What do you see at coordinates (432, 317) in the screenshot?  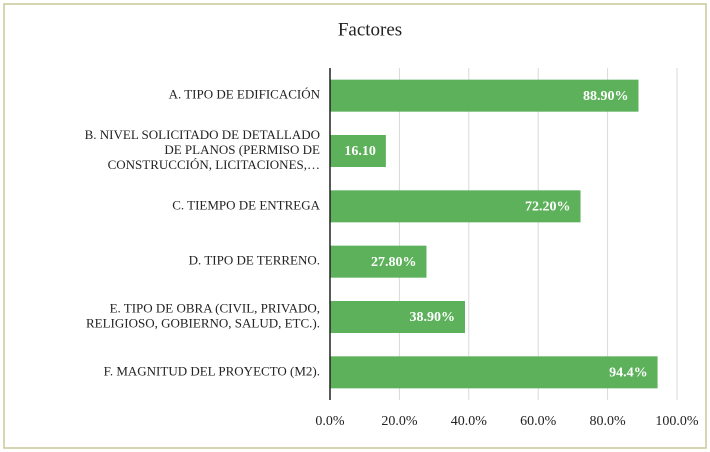 I see `value-label: 38.90%` at bounding box center [432, 317].